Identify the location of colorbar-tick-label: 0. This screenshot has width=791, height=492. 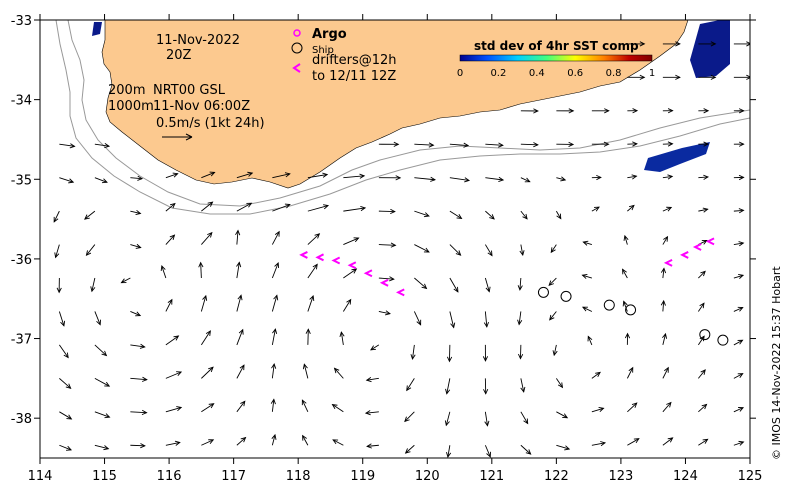
(460, 73).